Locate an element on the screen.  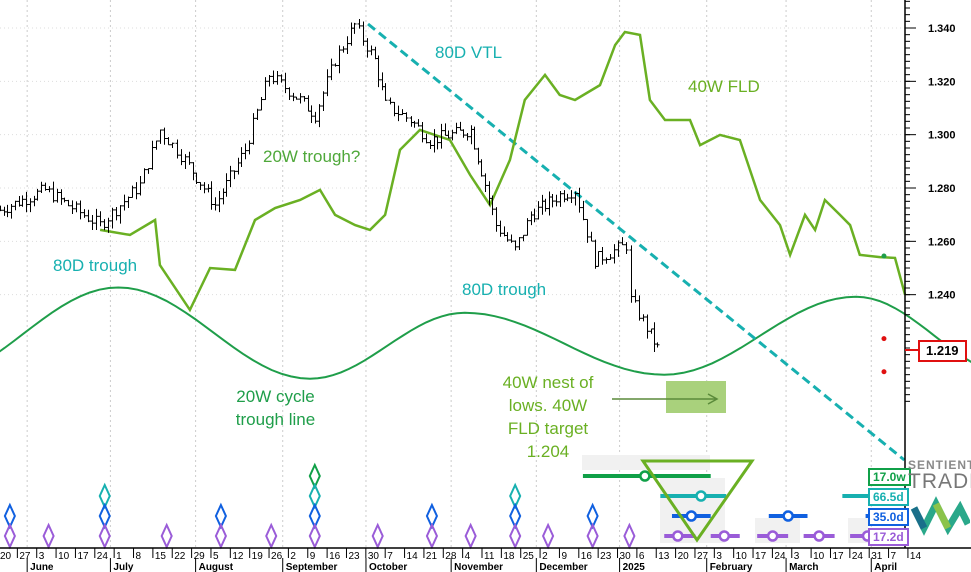
target-dot is located at coordinates (884, 339).